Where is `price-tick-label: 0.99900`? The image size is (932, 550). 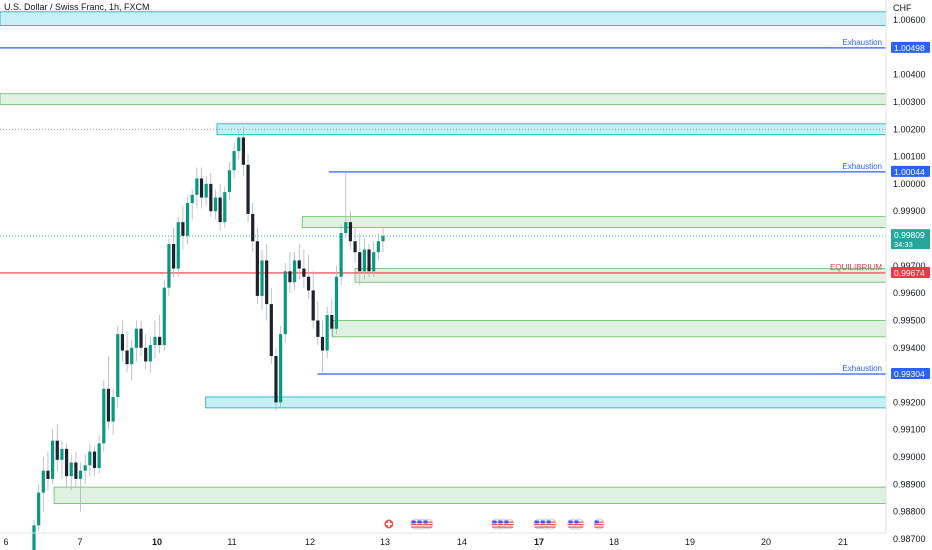
price-tick-label: 0.99900 is located at coordinates (909, 211).